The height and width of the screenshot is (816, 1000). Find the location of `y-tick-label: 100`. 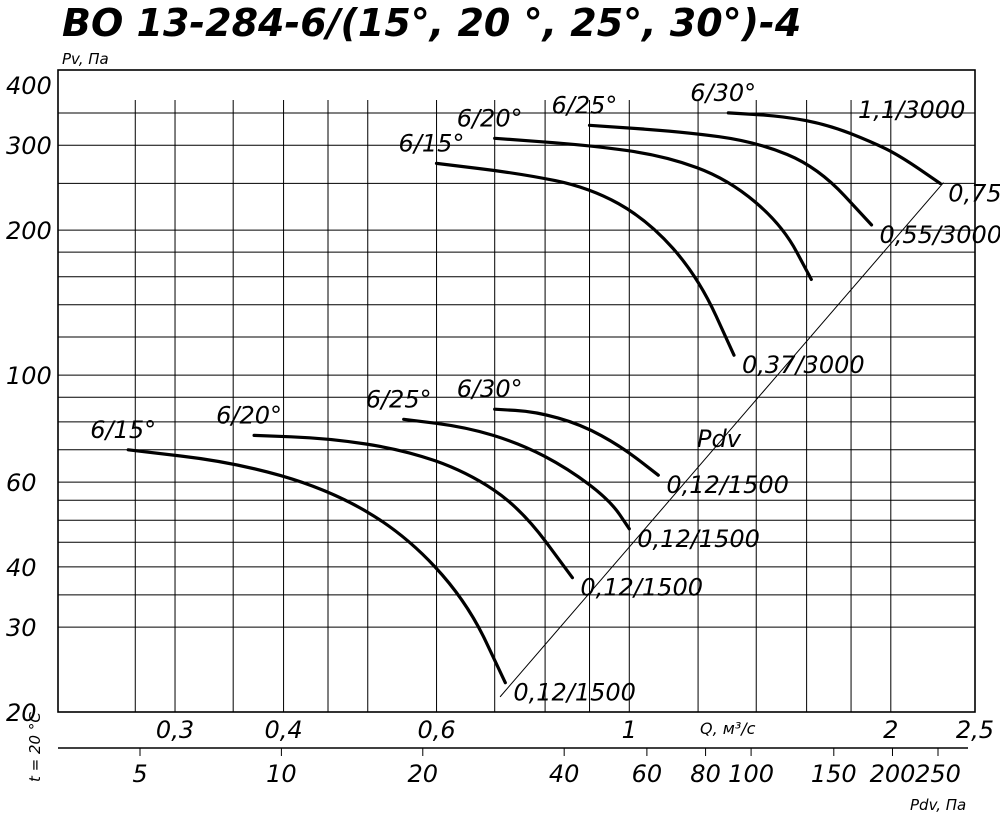

y-tick-label: 100 is located at coordinates (29, 376).